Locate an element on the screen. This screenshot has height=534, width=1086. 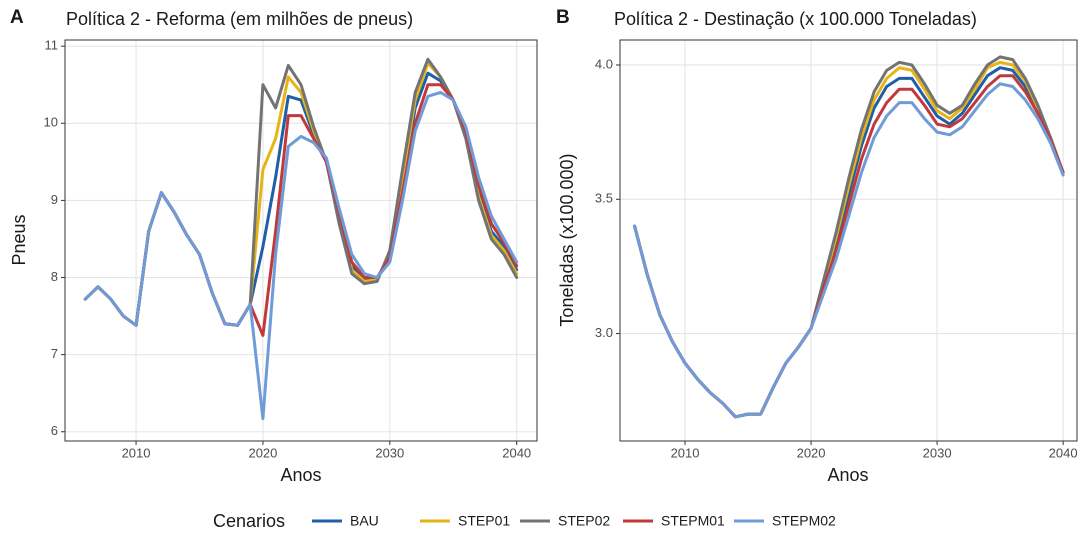
panel-tag: B is located at coordinates (563, 17).